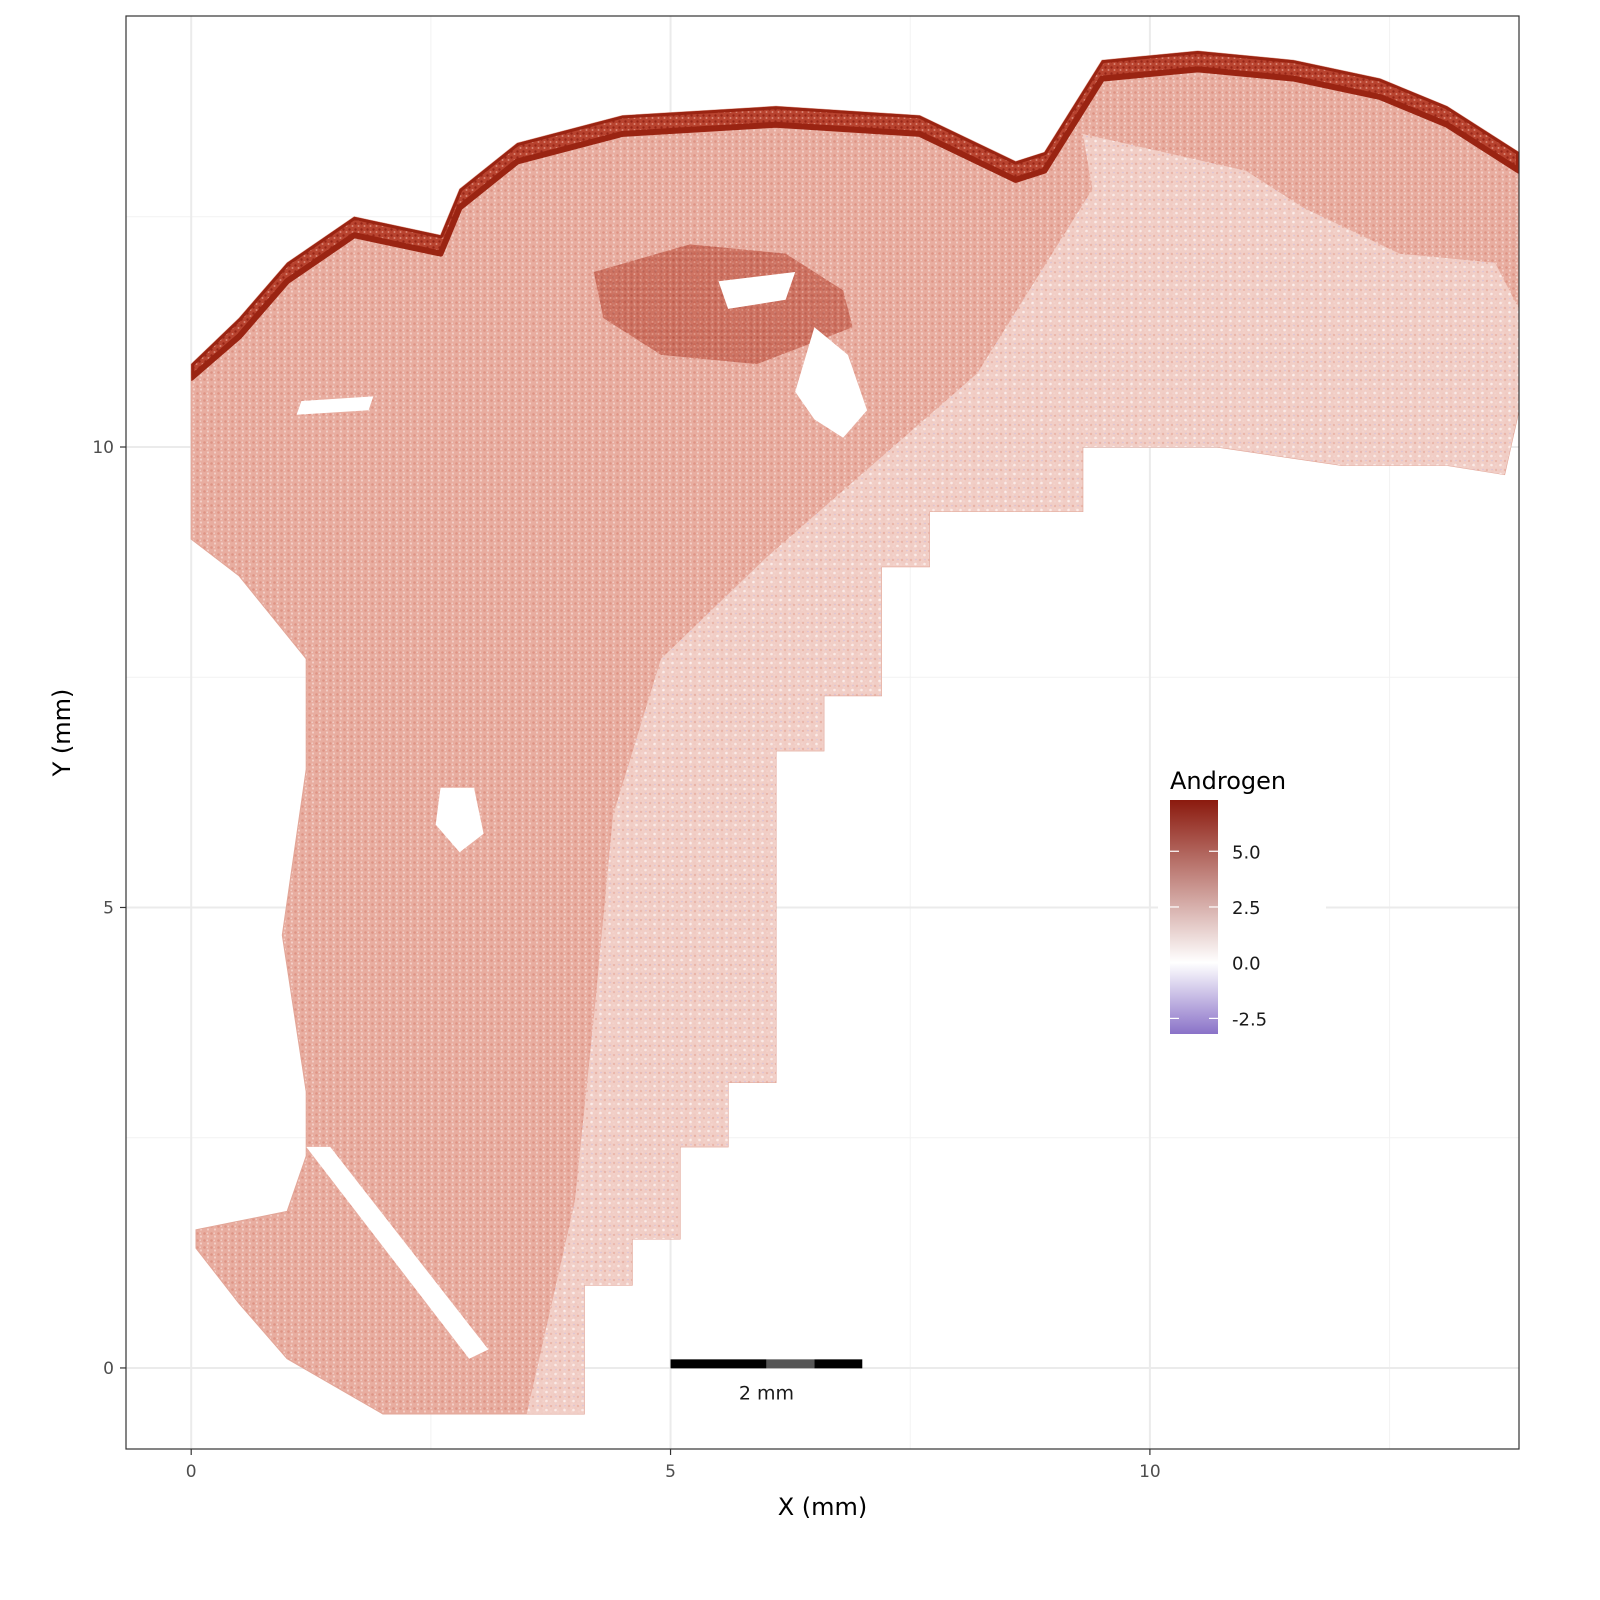  What do you see at coordinates (62, 733) in the screenshot?
I see `y-axis-title: Y (mm)` at bounding box center [62, 733].